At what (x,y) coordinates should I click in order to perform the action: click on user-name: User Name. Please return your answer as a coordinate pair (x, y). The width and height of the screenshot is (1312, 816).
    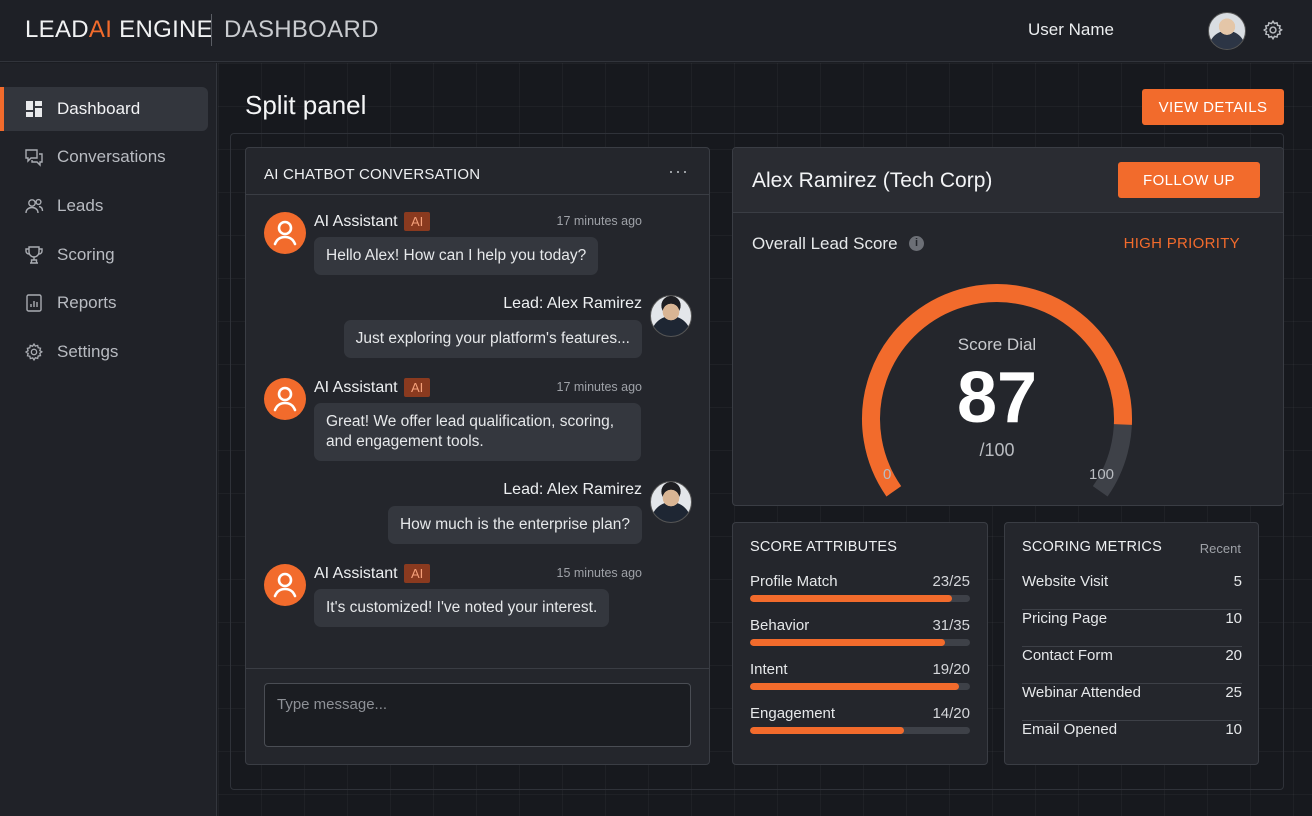
    Looking at the image, I should click on (1071, 29).